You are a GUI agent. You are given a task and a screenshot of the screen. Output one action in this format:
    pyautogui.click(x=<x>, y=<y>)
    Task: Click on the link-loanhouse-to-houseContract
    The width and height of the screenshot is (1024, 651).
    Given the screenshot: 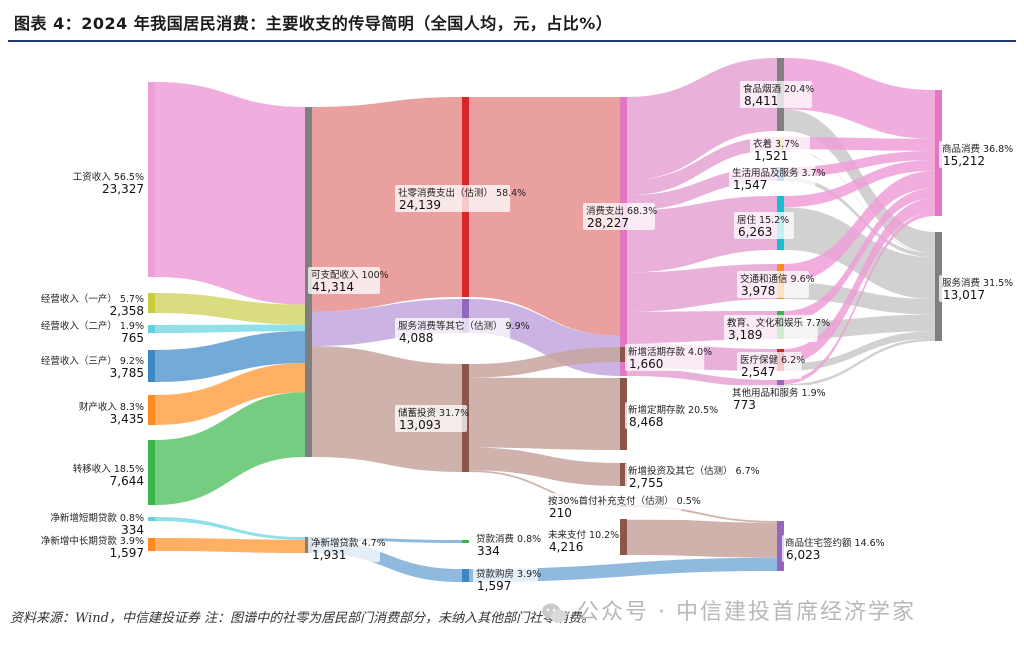 What is the action you would take?
    pyautogui.click(x=623, y=569)
    